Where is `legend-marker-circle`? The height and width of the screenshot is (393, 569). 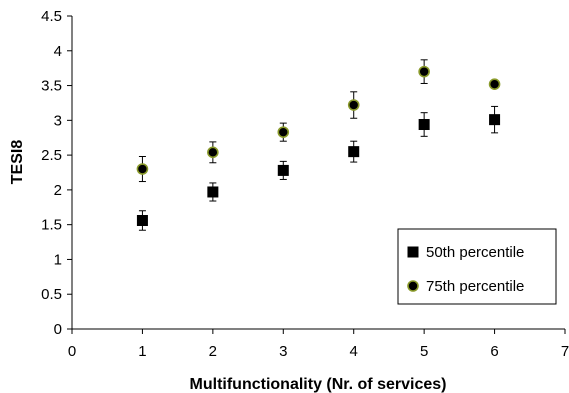
legend-marker-circle is located at coordinates (413, 286).